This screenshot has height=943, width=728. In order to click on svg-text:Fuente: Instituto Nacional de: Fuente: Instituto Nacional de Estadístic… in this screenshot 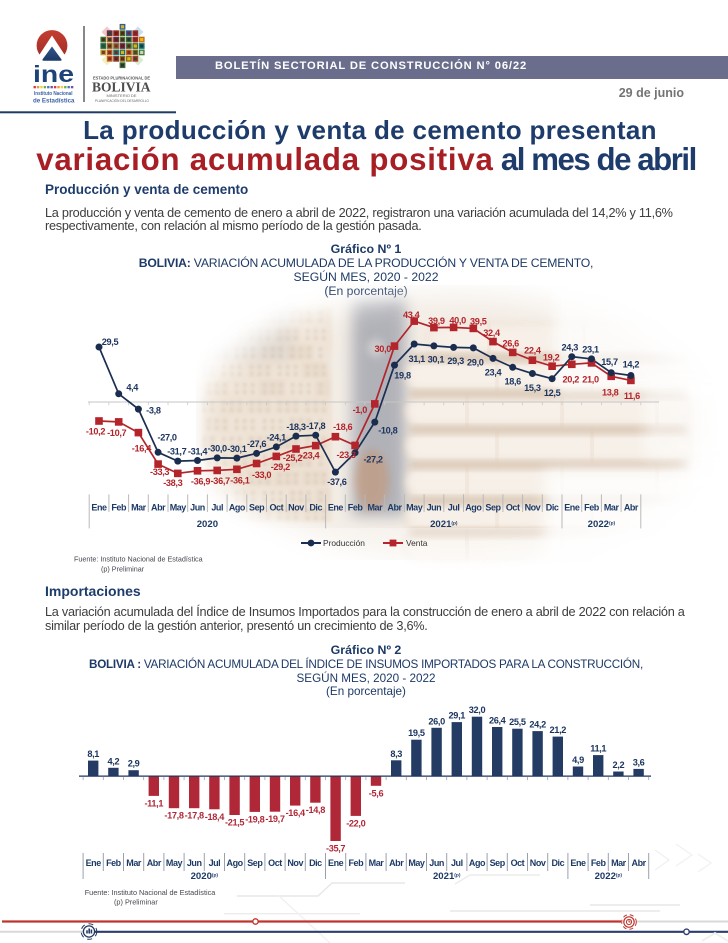, I will do `click(151, 892)`.